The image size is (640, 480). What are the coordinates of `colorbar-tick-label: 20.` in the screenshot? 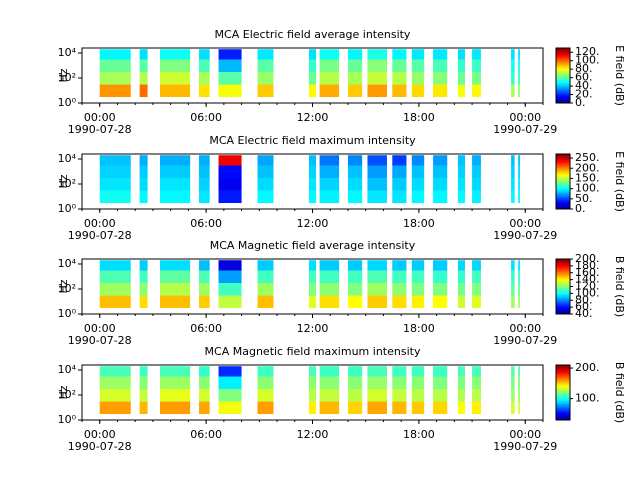 It's located at (584, 94).